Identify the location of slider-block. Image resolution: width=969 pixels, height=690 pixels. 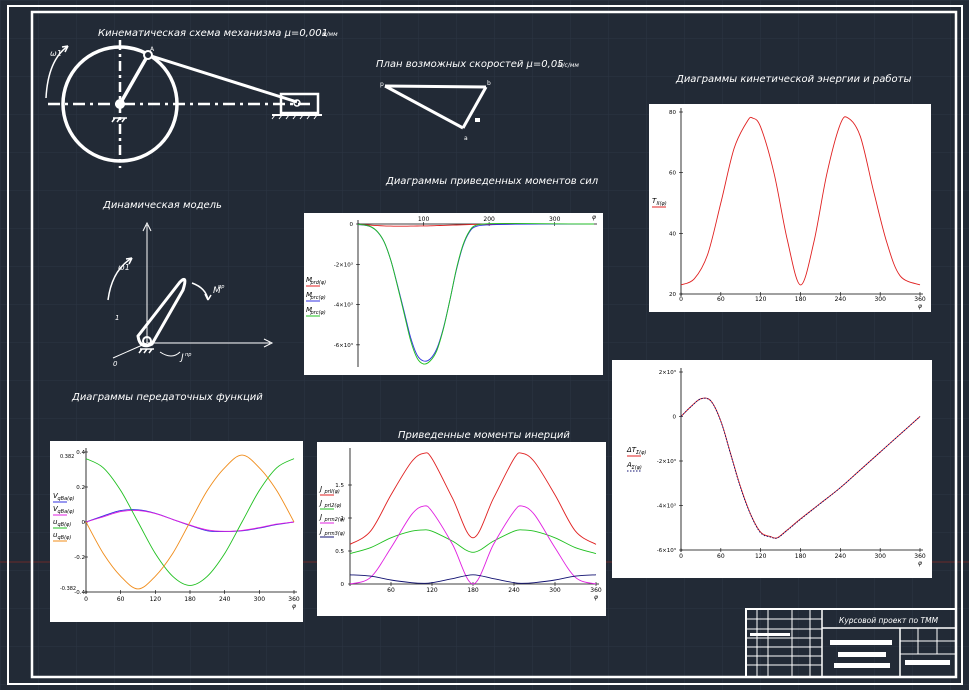
(299, 103).